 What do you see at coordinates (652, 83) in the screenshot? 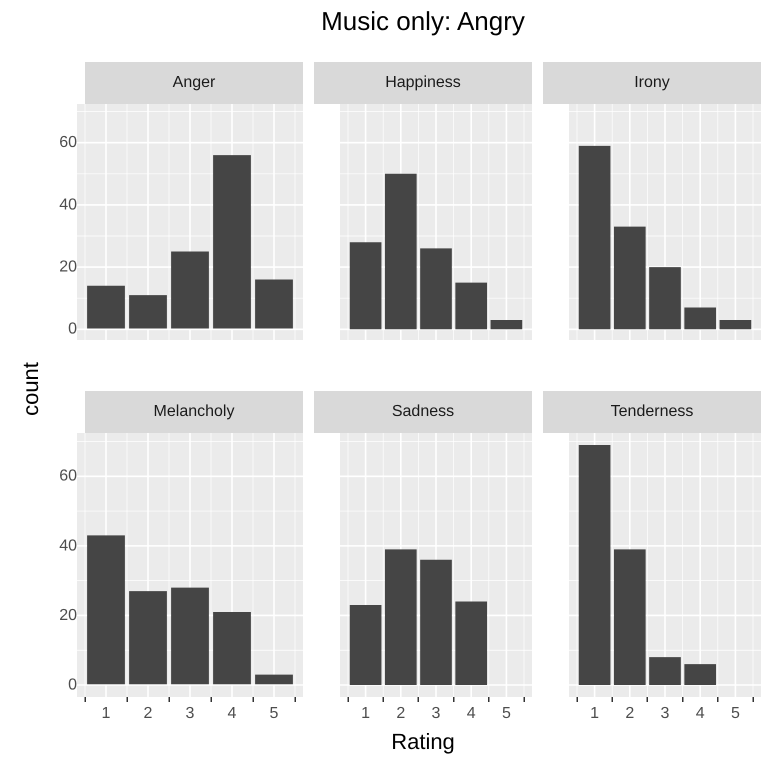
I see `chart-title: Irony` at bounding box center [652, 83].